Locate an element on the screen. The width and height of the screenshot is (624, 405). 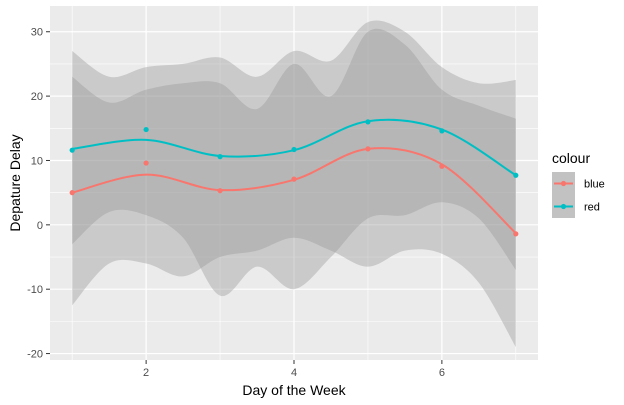
y-tick-label: -20 is located at coordinates (35, 355).